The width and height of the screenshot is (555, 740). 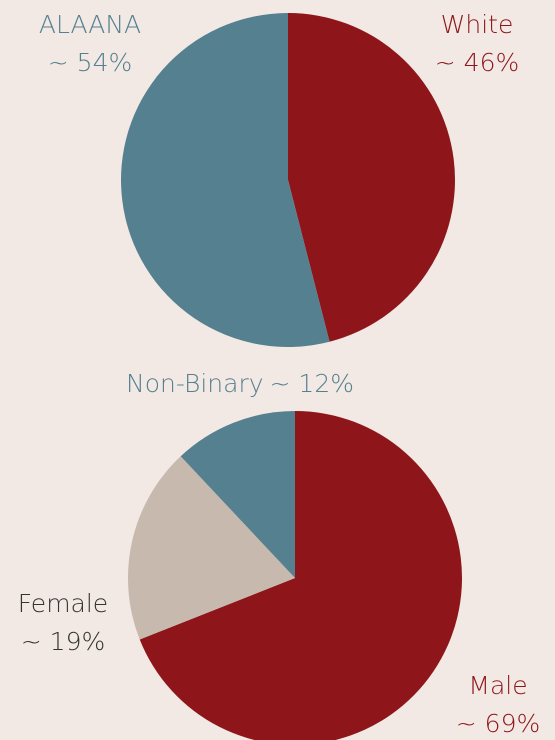 What do you see at coordinates (477, 62) in the screenshot?
I see `value-label: ~ 46%` at bounding box center [477, 62].